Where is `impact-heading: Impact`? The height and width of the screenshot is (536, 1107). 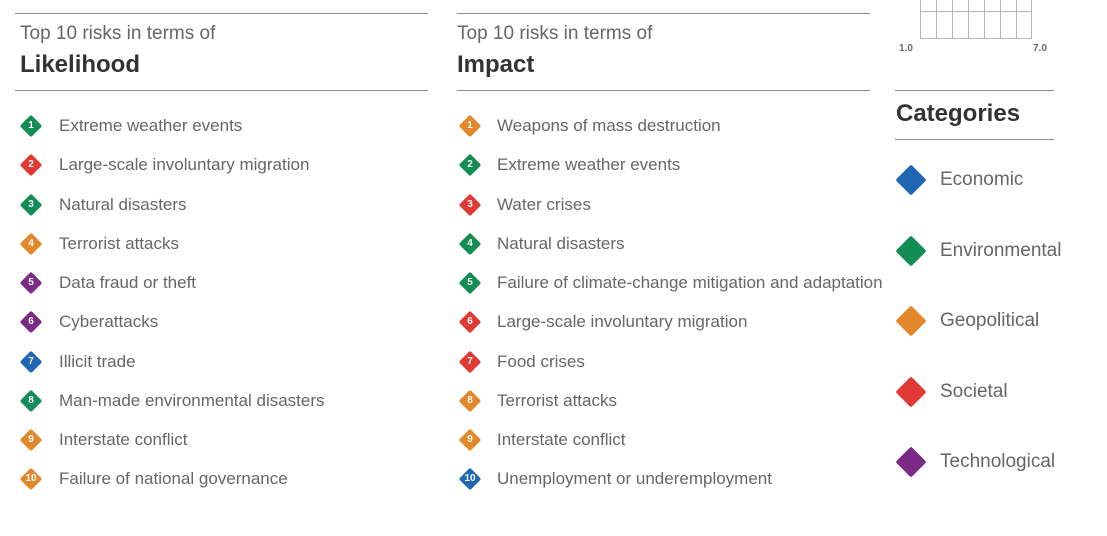 impact-heading: Impact is located at coordinates (496, 64).